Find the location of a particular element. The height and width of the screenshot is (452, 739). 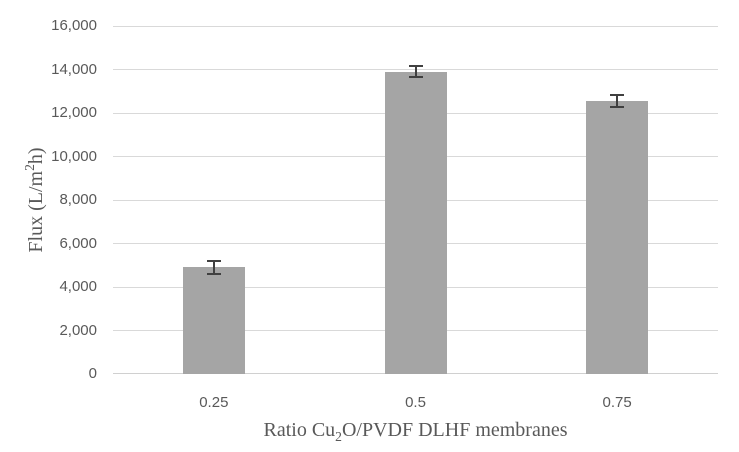

x-tick-label: 0.75 is located at coordinates (617, 402).